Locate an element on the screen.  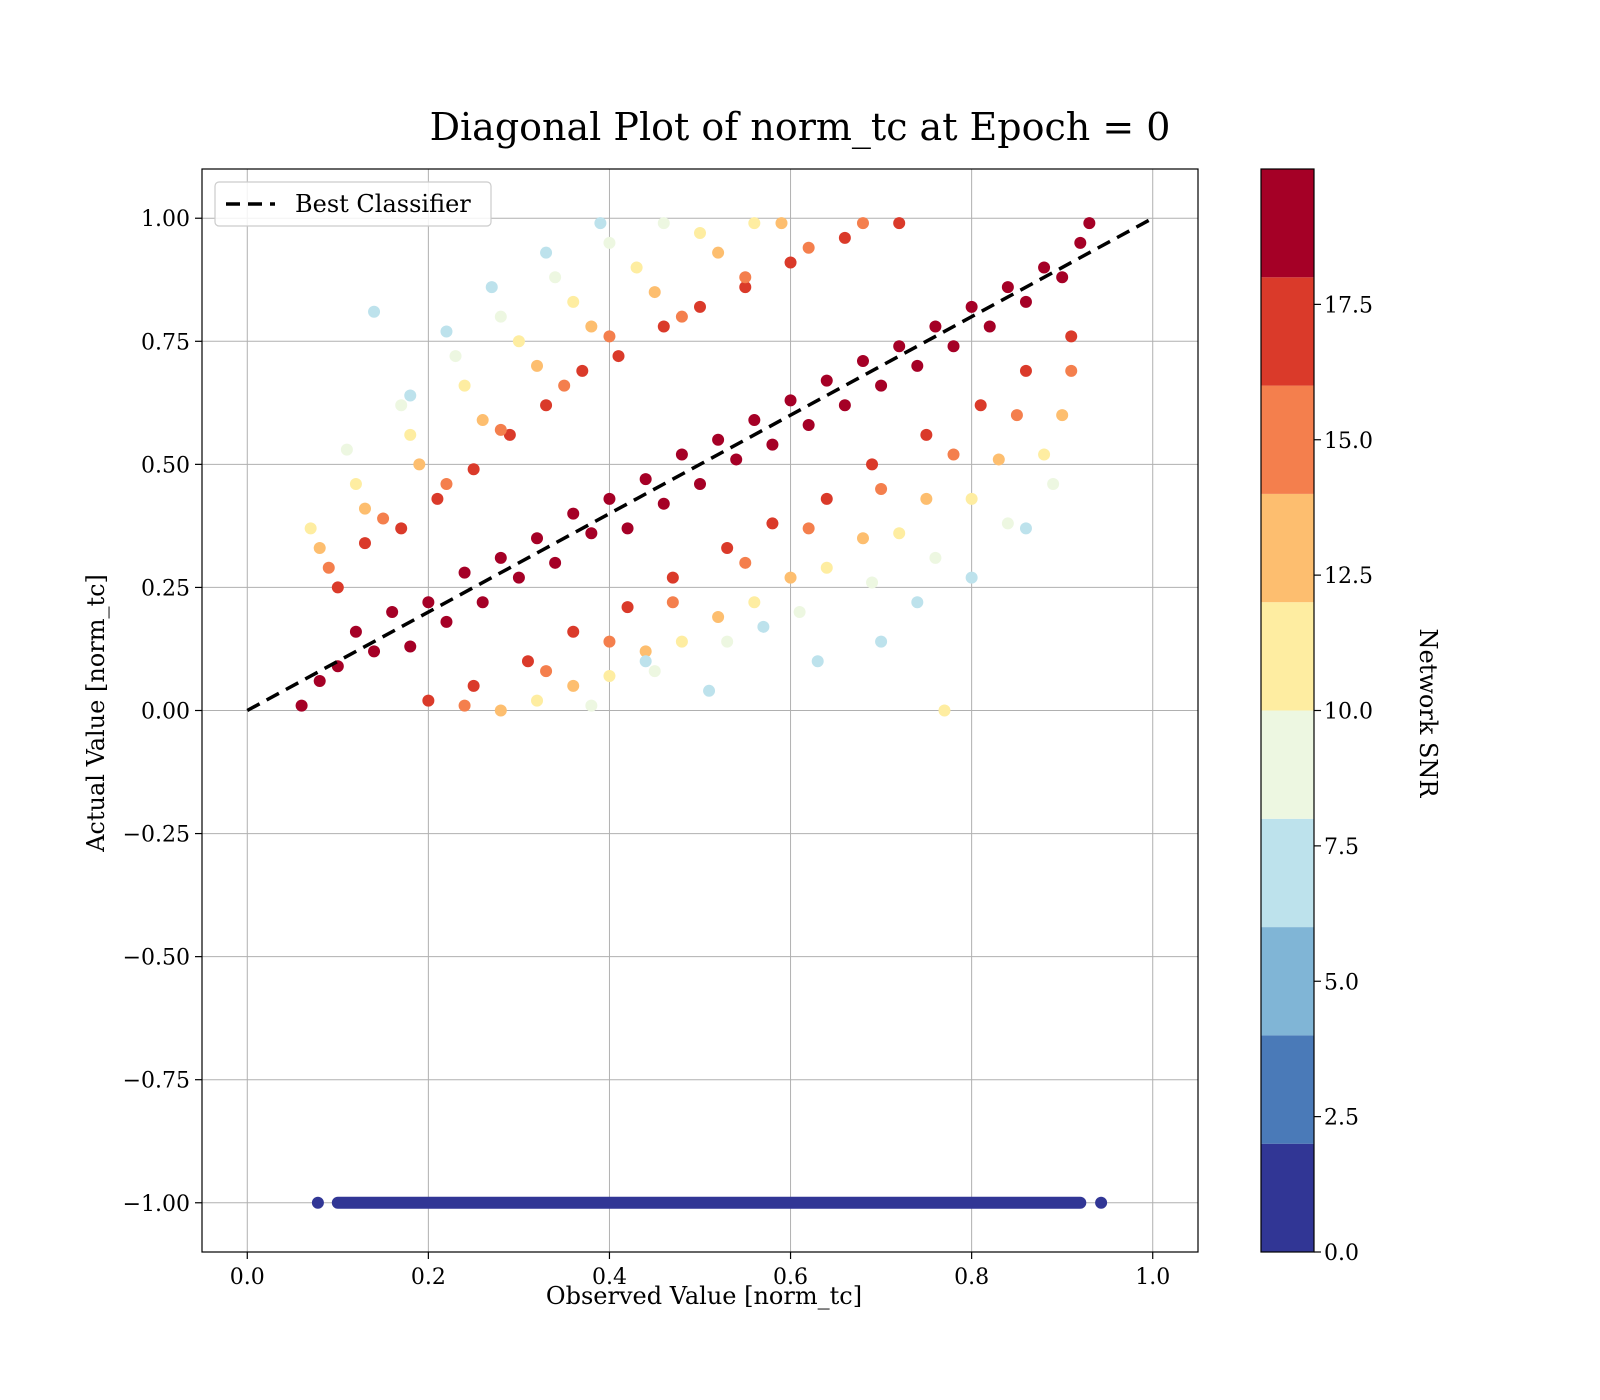
y-tick-label: −0.75 is located at coordinates (156, 1081).